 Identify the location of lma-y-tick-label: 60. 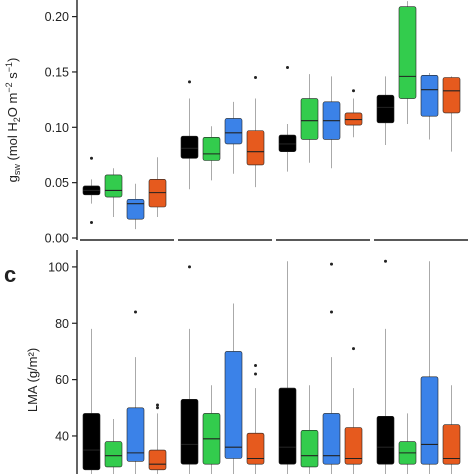
(62, 380).